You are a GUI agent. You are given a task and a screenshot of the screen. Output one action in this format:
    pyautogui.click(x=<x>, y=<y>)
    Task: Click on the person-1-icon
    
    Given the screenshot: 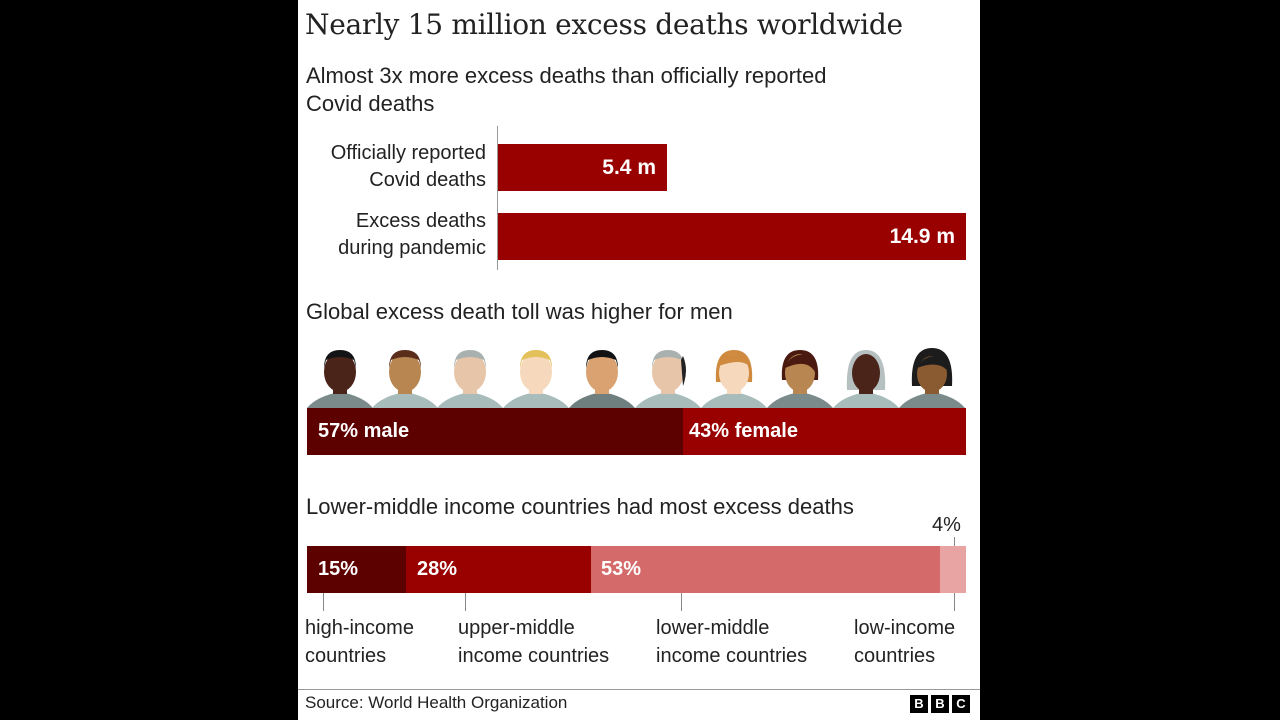 What is the action you would take?
    pyautogui.click(x=340, y=379)
    